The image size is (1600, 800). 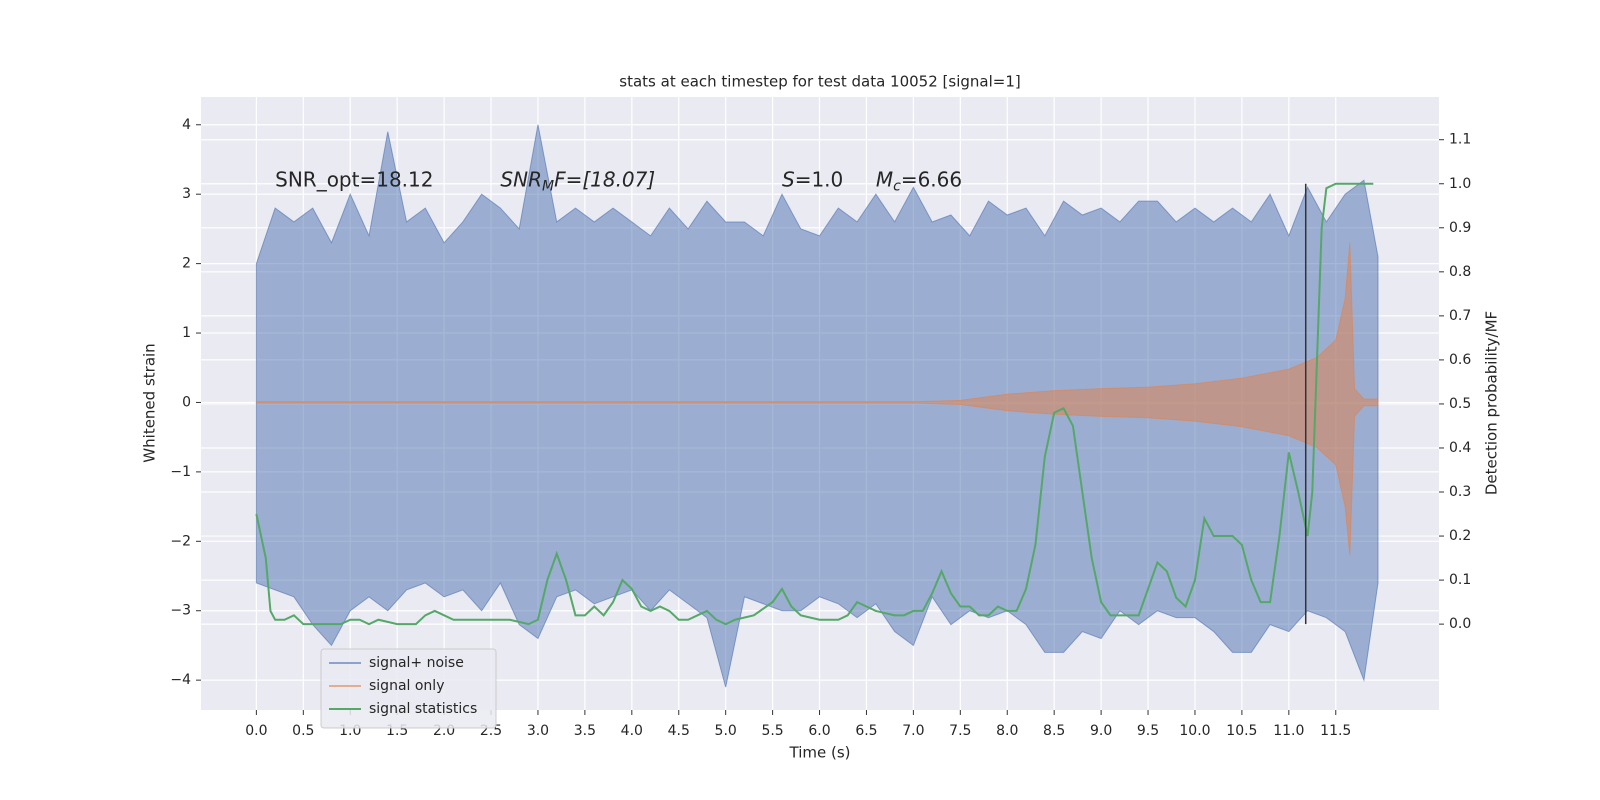 I want to click on x-tick-label: 11.5, so click(x=1335, y=731).